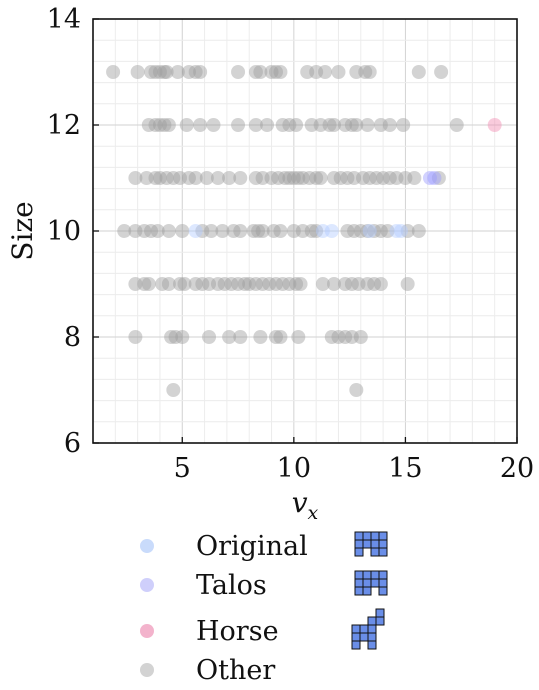 The height and width of the screenshot is (690, 539). I want to click on y-tick-label: 12, so click(64, 125).